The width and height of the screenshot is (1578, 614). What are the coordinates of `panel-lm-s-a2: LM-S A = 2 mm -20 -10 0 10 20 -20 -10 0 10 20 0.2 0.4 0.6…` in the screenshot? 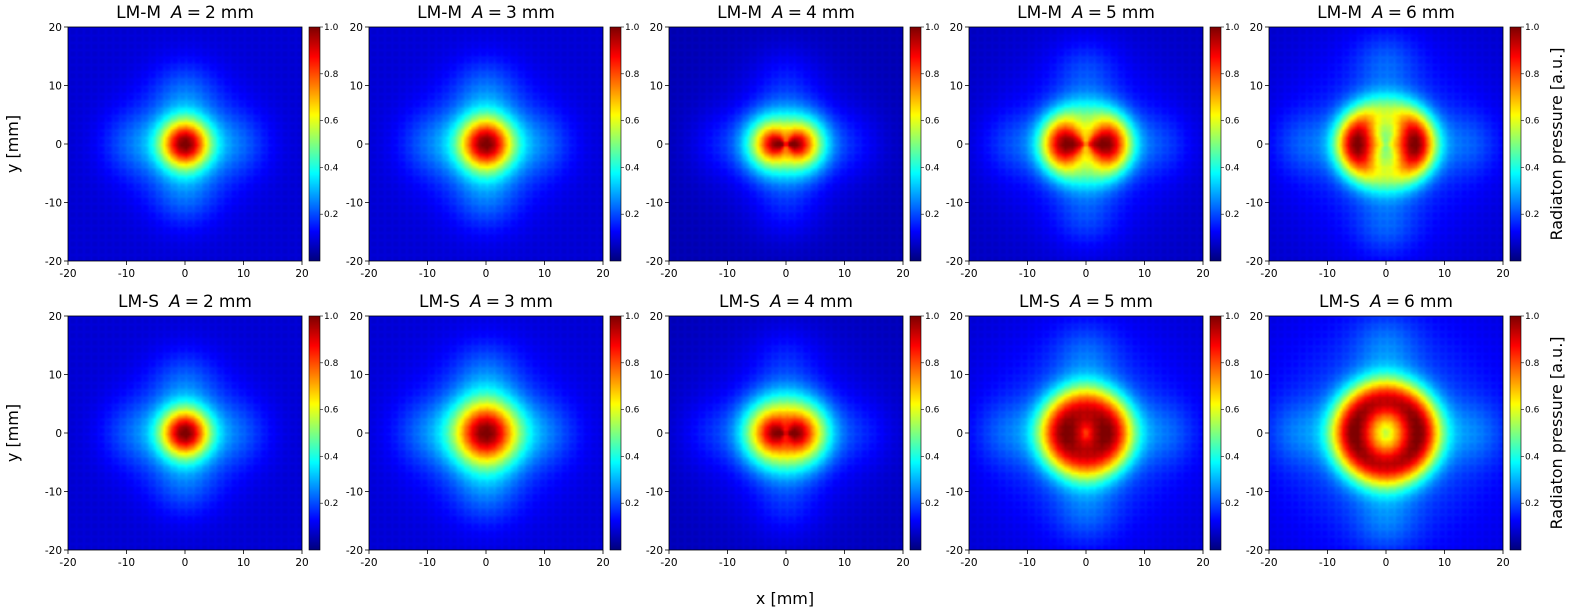 It's located at (192, 430).